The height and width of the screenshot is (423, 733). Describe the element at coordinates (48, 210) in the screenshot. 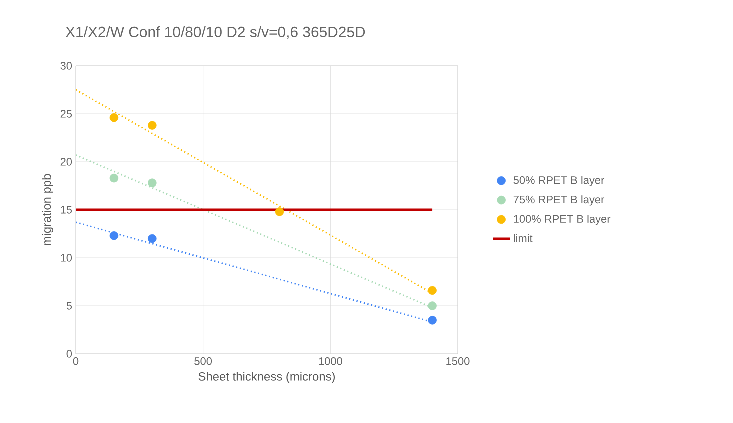

I see `y-axis-title: migration ppb` at that location.